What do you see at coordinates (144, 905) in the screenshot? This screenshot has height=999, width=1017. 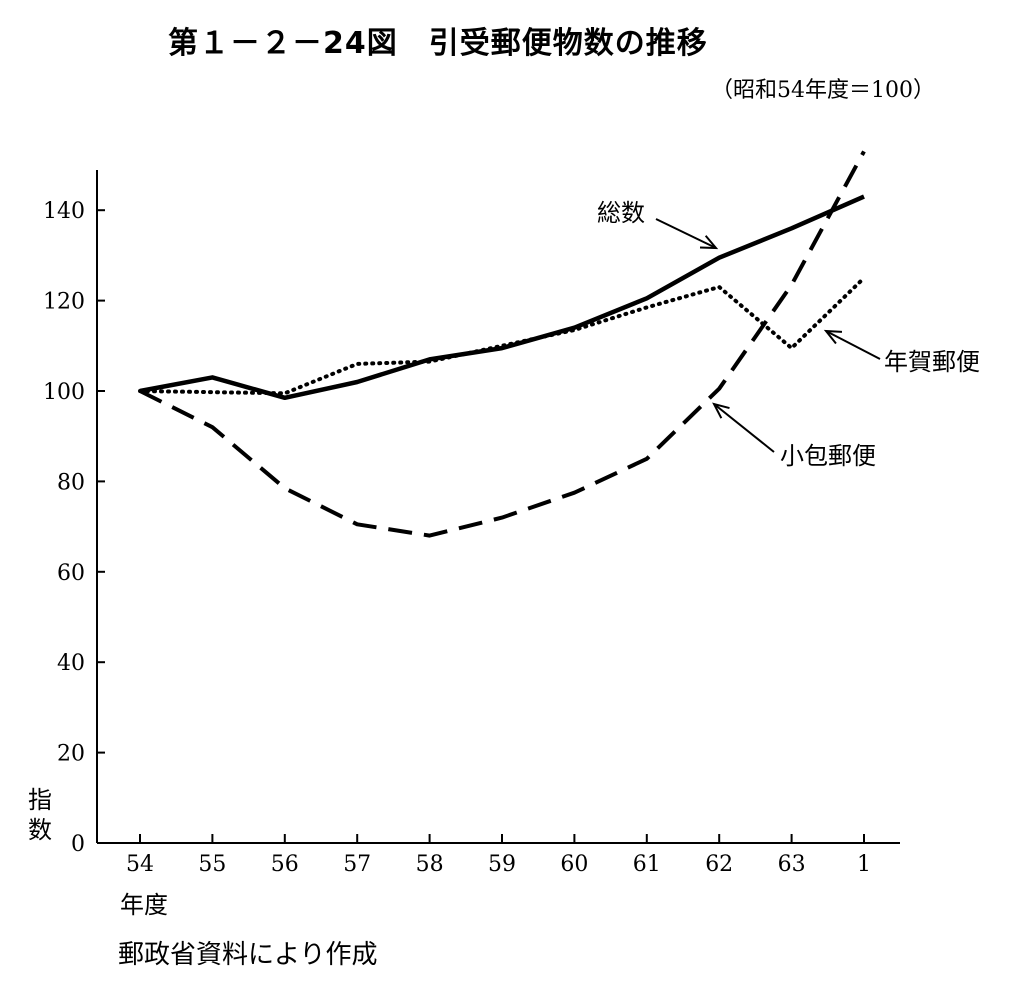 I see `x-axis-title: 年度` at bounding box center [144, 905].